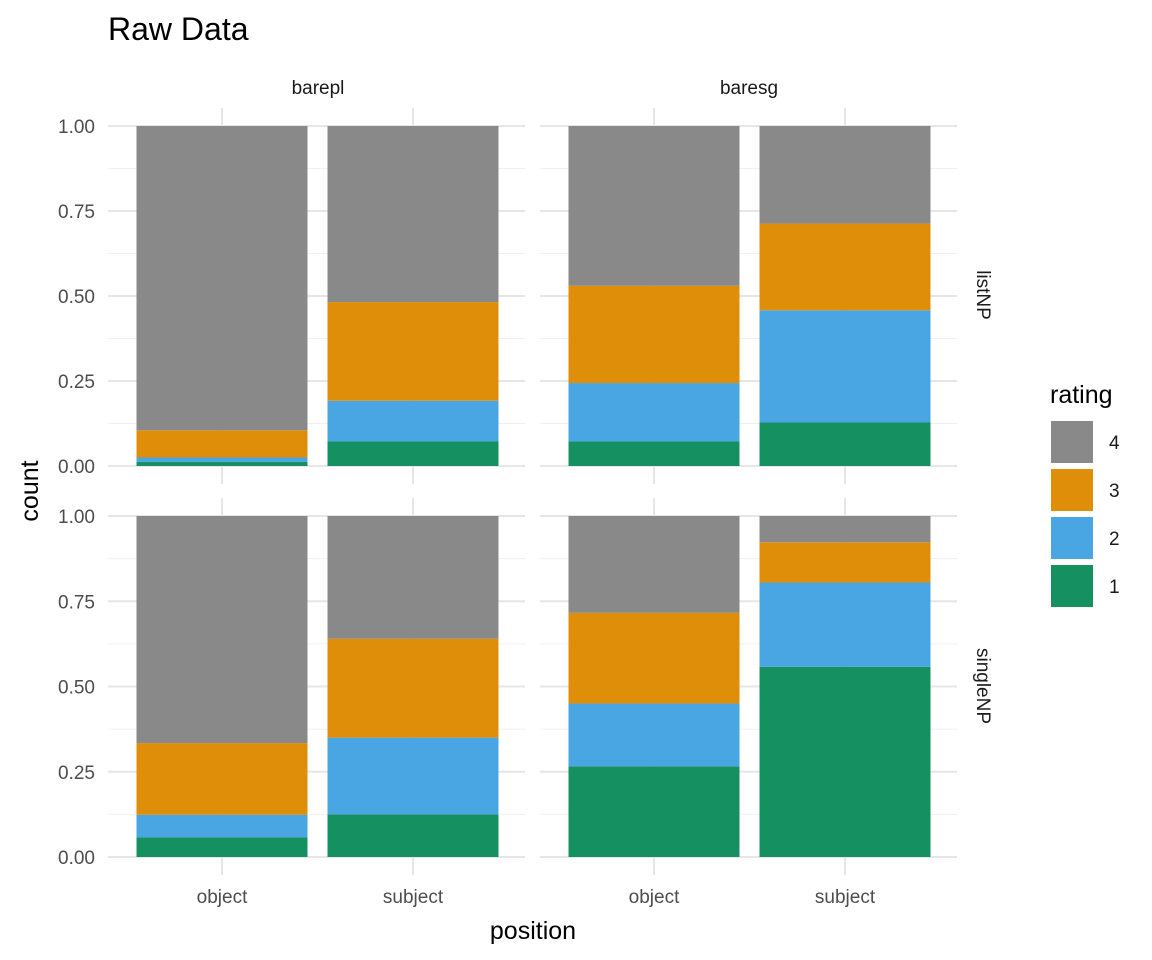 The height and width of the screenshot is (960, 1152). What do you see at coordinates (1114, 539) in the screenshot?
I see `legend-label-2: 2` at bounding box center [1114, 539].